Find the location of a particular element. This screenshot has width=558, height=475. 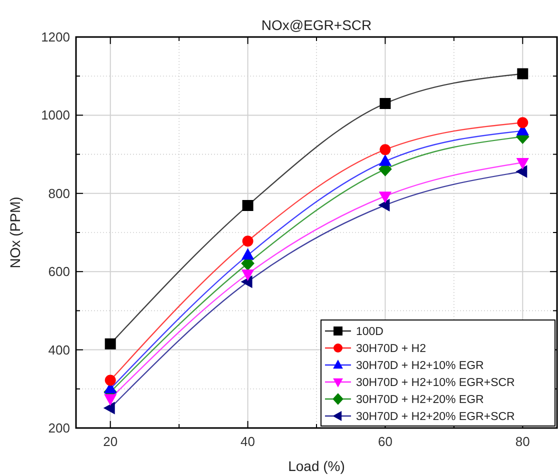

x-tick-label: 40 is located at coordinates (248, 441).